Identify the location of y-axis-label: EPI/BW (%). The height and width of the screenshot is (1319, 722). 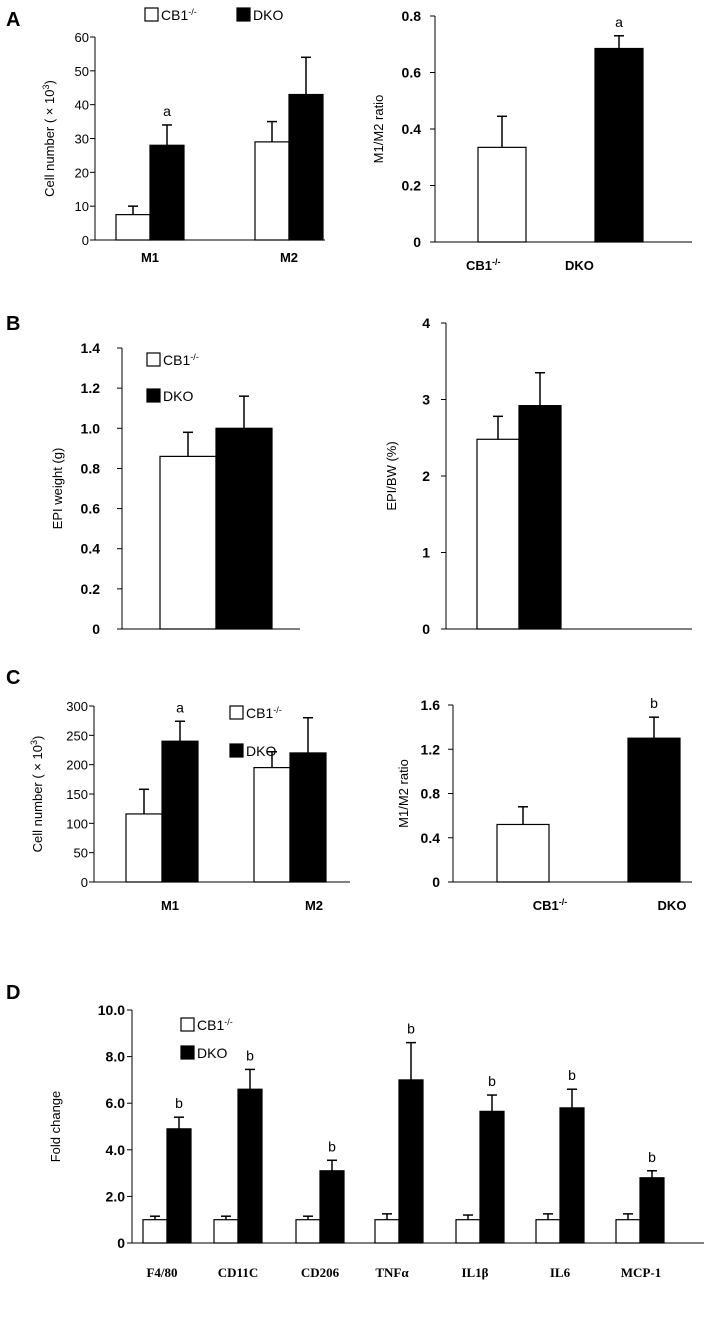
(391, 475).